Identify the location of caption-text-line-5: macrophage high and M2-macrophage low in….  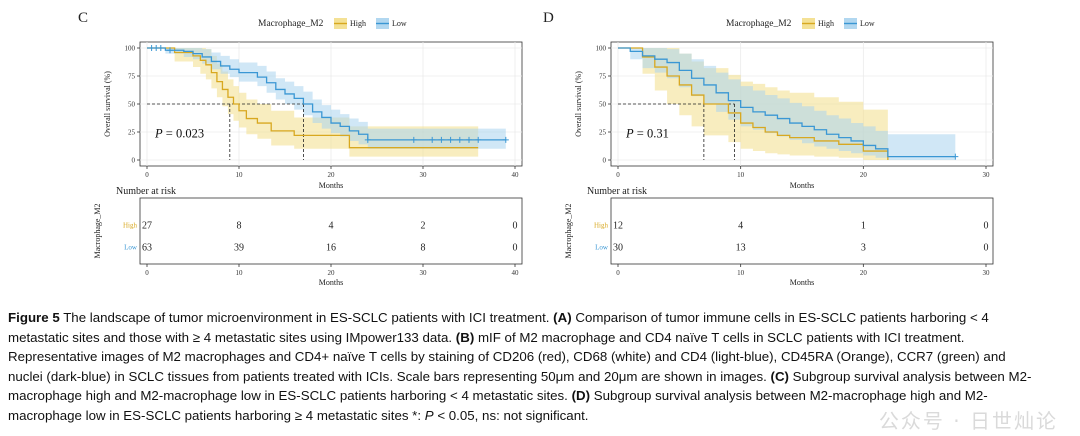
(290, 395).